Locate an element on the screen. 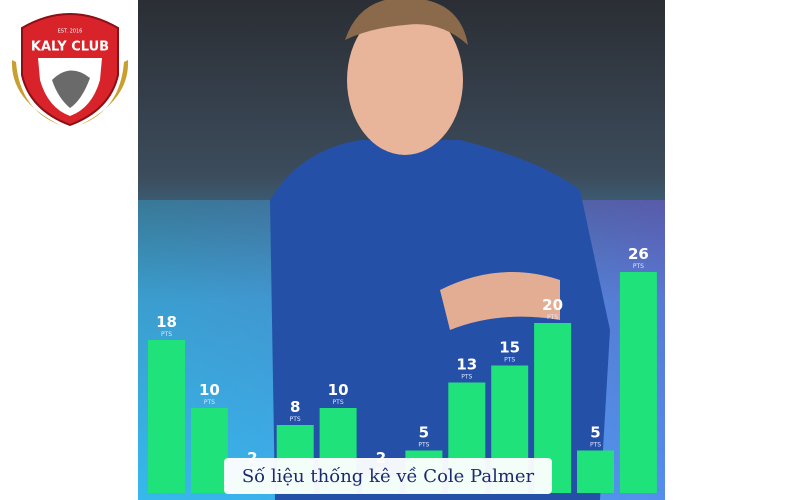  value-label: 18 is located at coordinates (166, 322).